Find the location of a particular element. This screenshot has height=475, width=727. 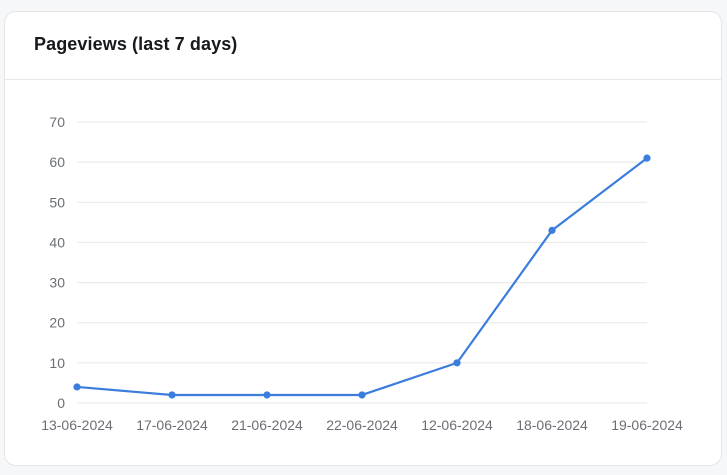

y-tick-label-10: 10 is located at coordinates (57, 363).